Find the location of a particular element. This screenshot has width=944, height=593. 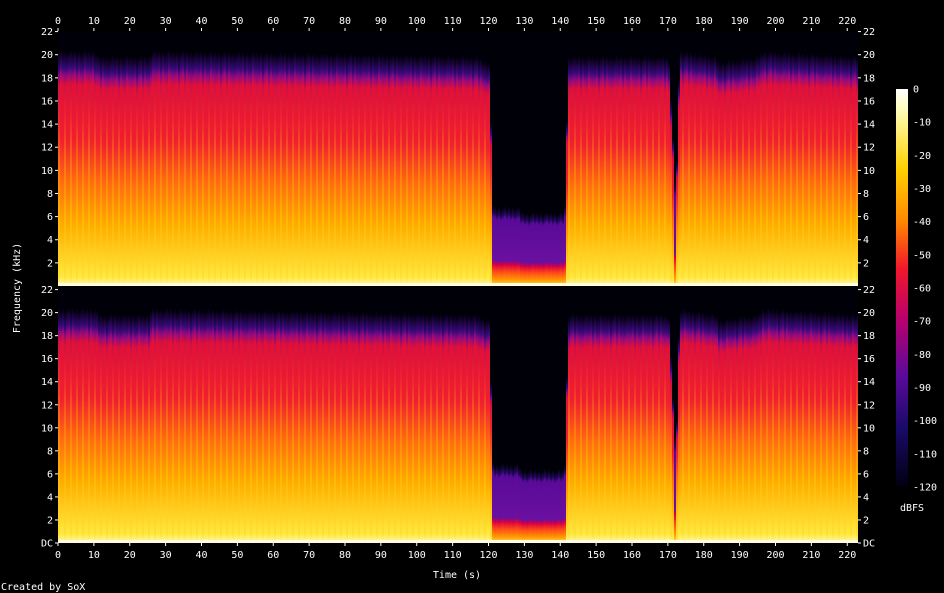

x-tick-label-bottom: 80 is located at coordinates (345, 555).